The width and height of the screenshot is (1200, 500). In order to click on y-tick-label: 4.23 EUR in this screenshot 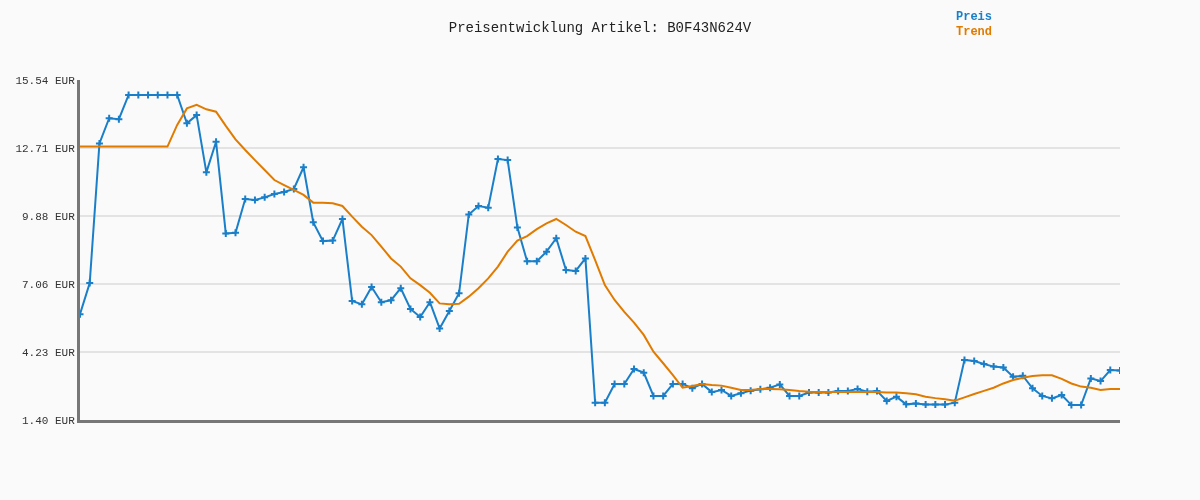, I will do `click(48, 352)`.